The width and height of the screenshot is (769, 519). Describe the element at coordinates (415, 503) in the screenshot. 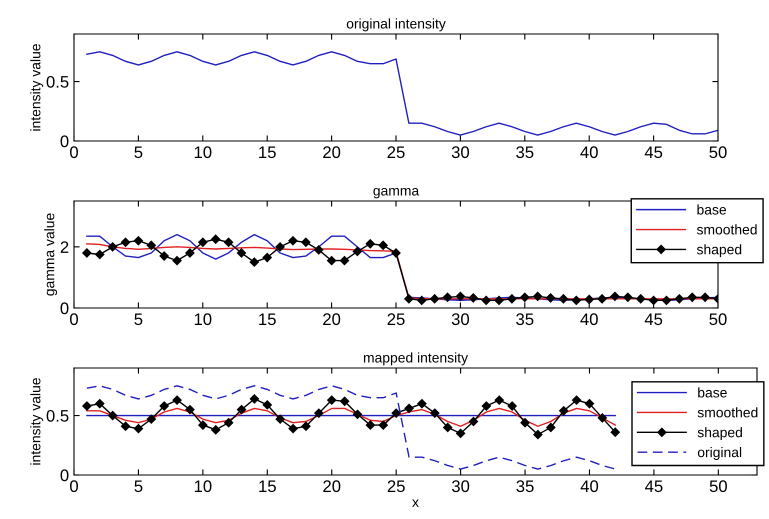

I see `x-axis-title: x` at that location.